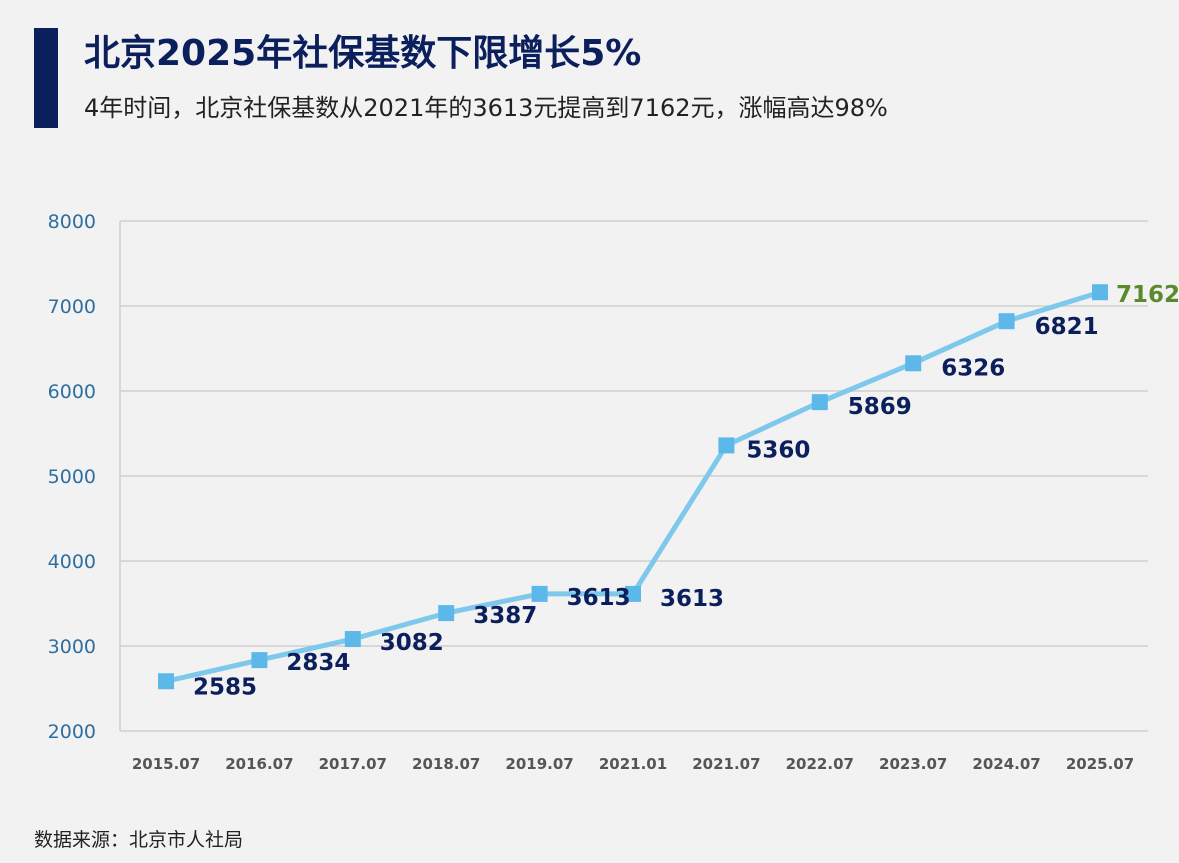 The height and width of the screenshot is (863, 1179). I want to click on x-tick-label: 2019.07, so click(539, 764).